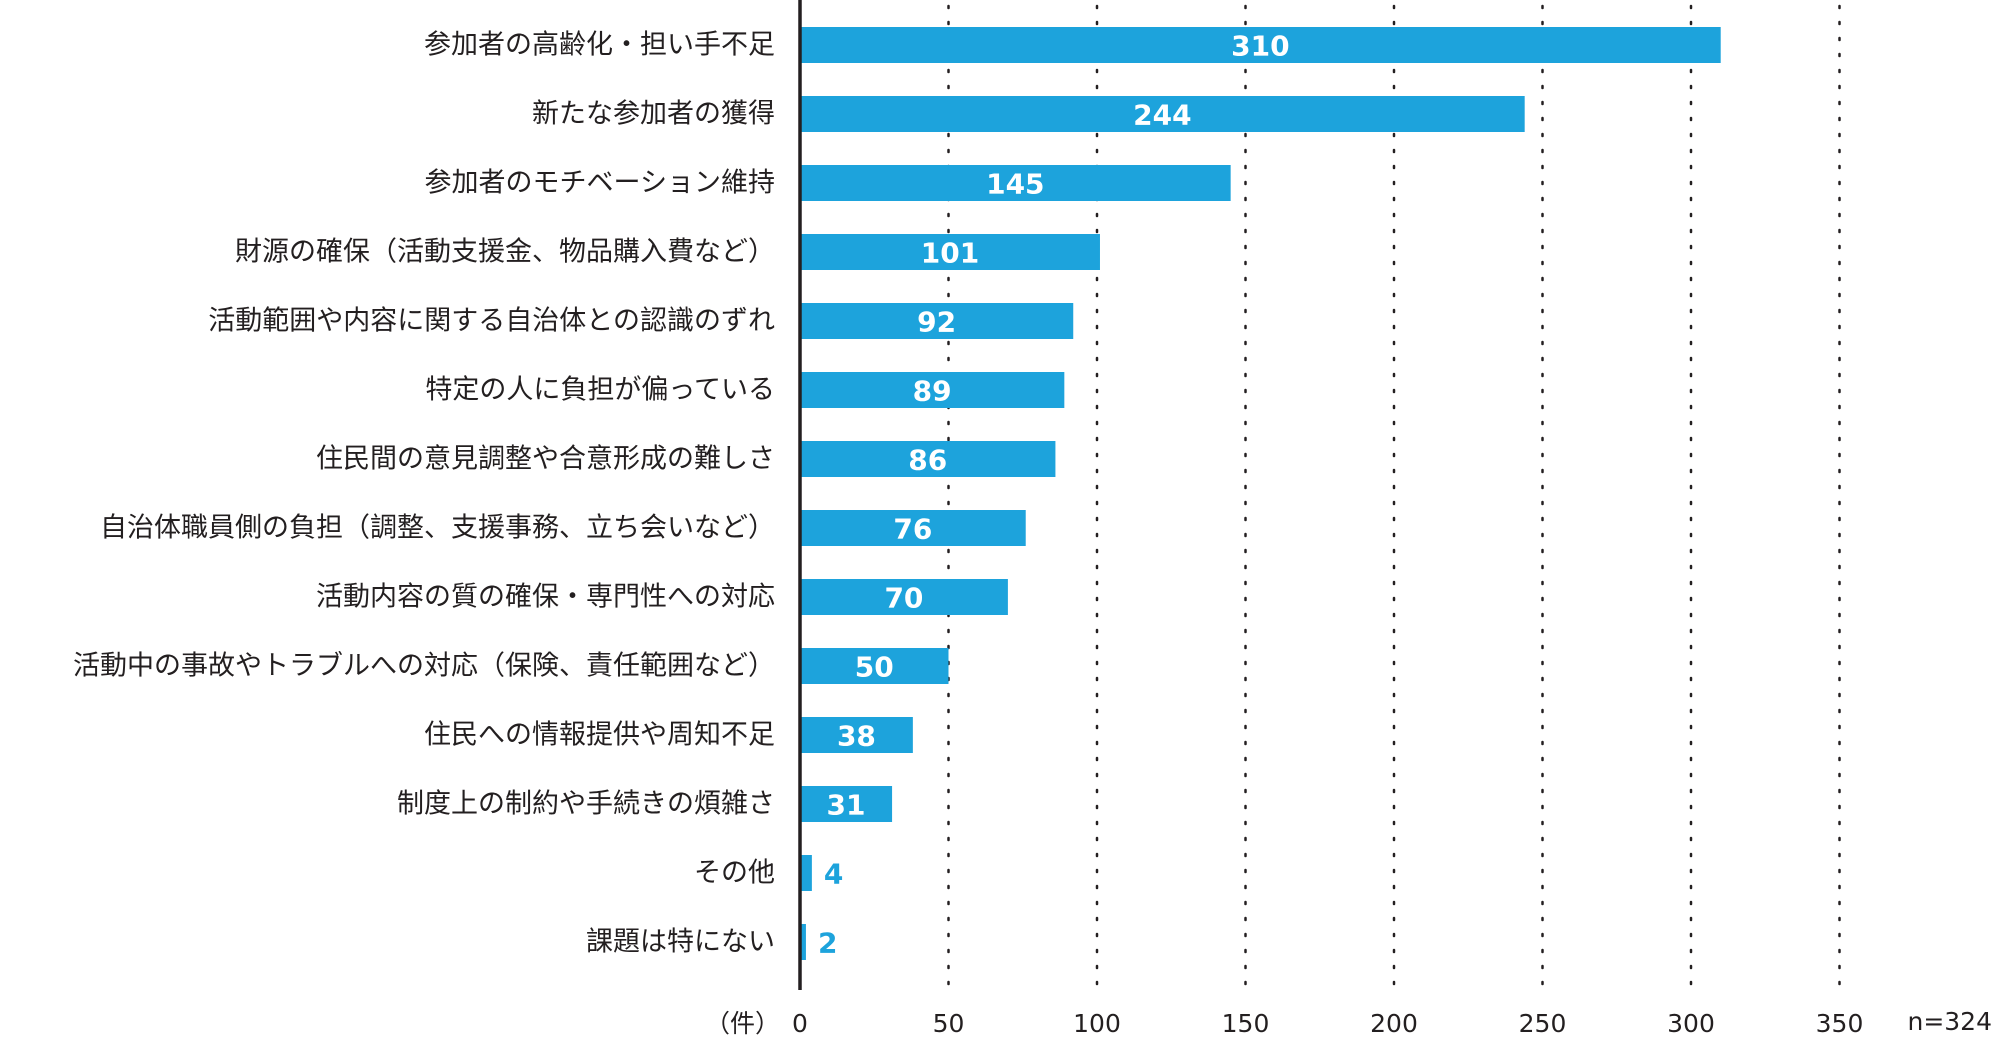  What do you see at coordinates (491, 321) in the screenshot?
I see `category-label: 活動範囲や内容に関する自治体との認識のずれ` at bounding box center [491, 321].